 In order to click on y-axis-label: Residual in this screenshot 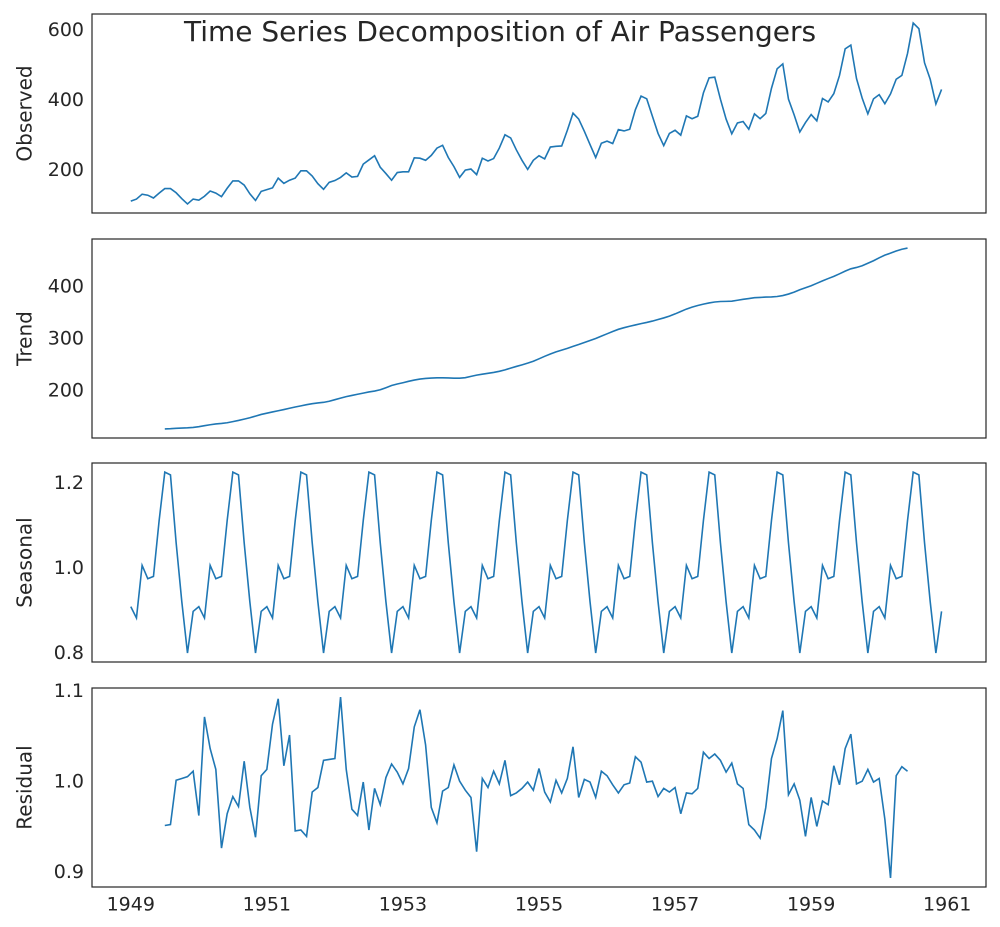, I will do `click(25, 787)`.